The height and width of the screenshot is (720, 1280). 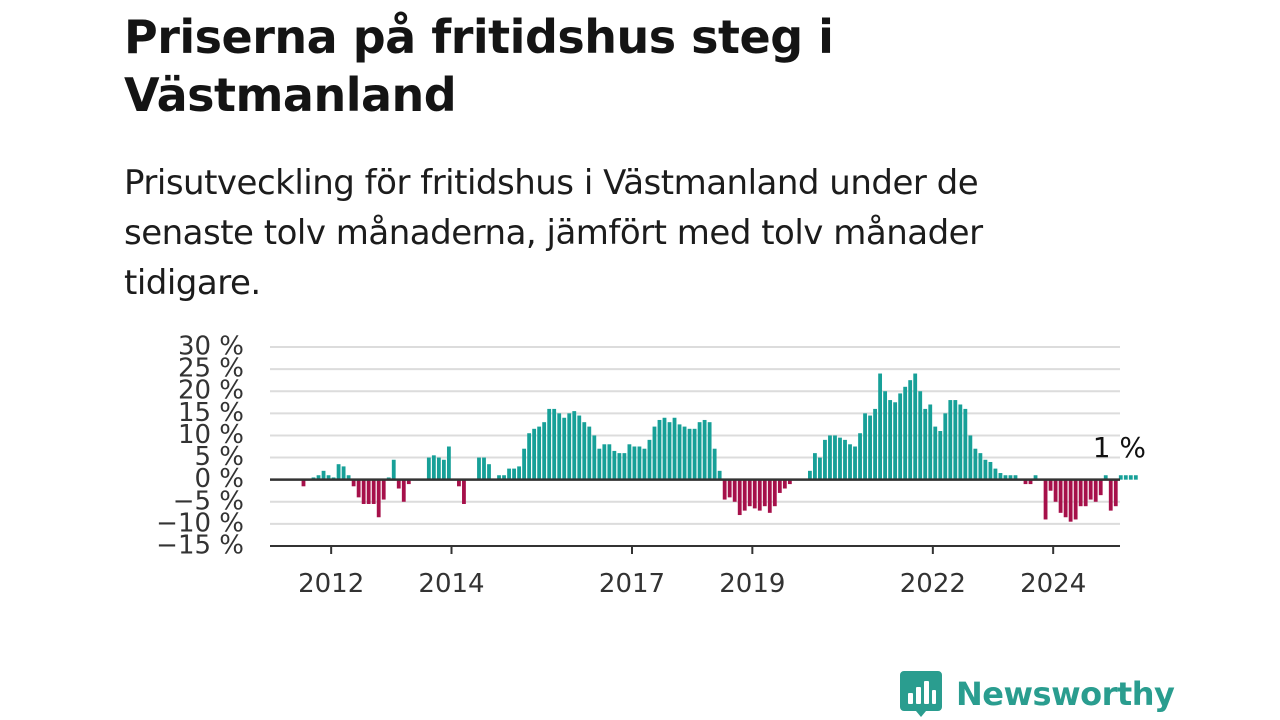 I want to click on y-tick-label: 25 %, so click(x=211, y=369).